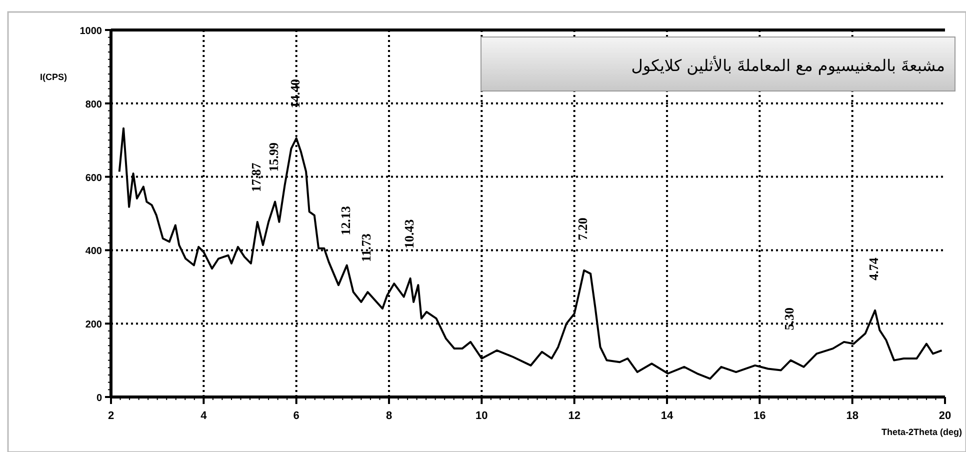 The height and width of the screenshot is (452, 966). Describe the element at coordinates (91, 31) in the screenshot. I see `y-tick-label: 1000` at that location.